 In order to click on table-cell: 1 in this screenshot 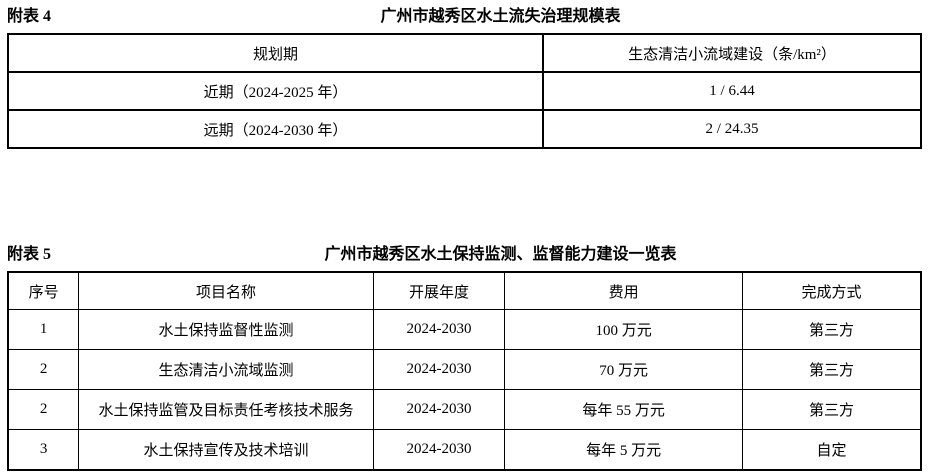, I will do `click(43, 329)`.